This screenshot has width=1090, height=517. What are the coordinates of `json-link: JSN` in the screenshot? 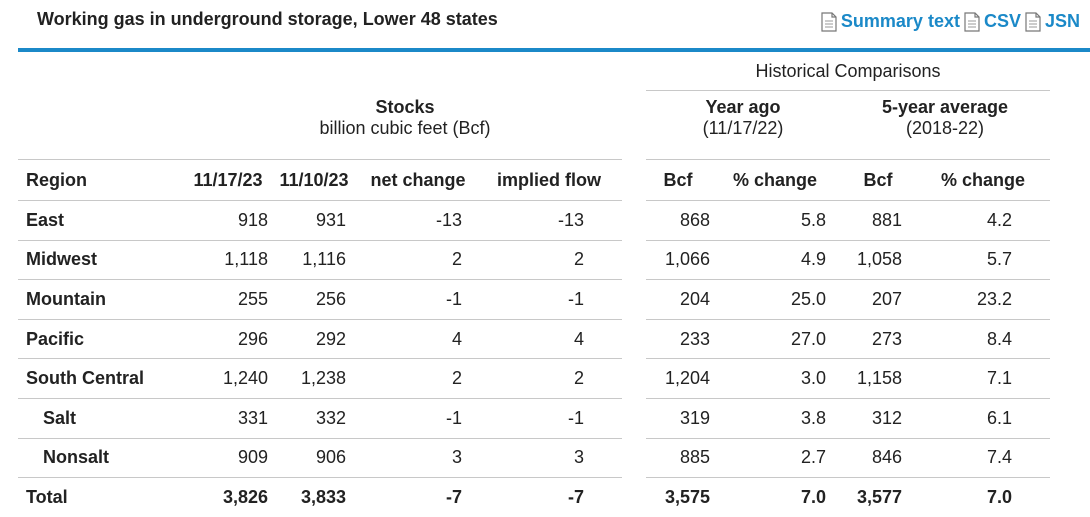 It's located at (1052, 21).